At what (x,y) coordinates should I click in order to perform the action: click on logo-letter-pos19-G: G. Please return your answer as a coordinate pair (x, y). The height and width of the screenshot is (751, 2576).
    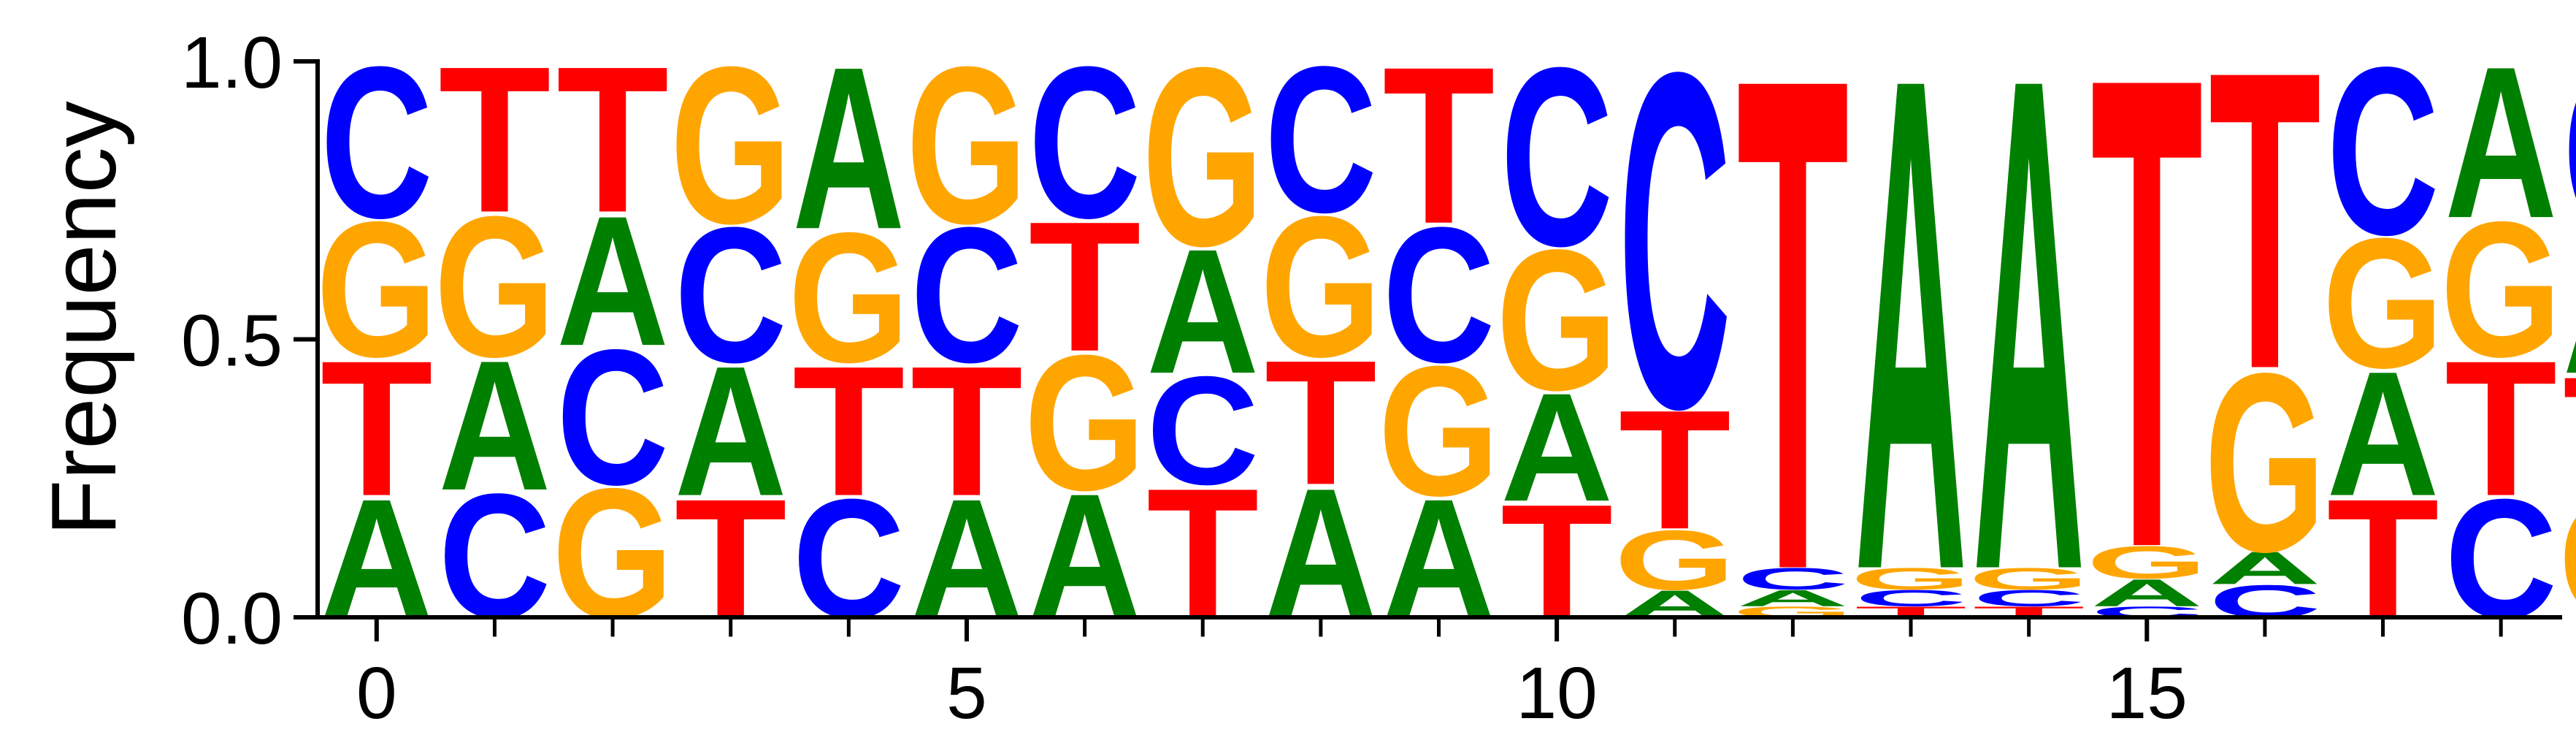
    Looking at the image, I should click on (2567, 560).